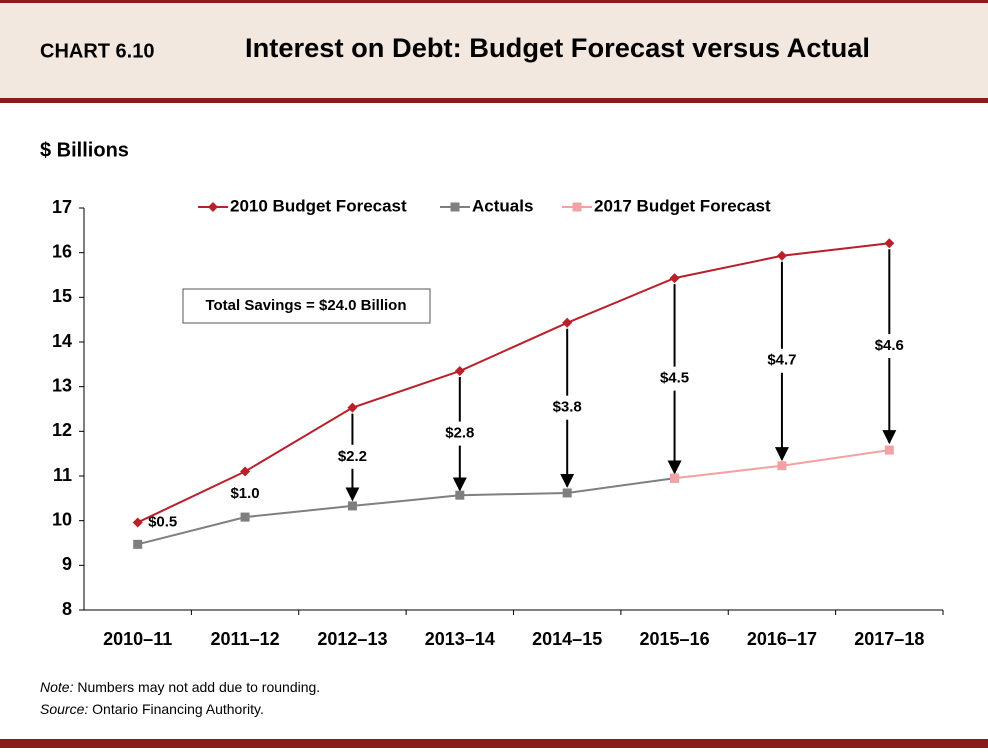  I want to click on y-axis-title: $ Billions, so click(84, 150).